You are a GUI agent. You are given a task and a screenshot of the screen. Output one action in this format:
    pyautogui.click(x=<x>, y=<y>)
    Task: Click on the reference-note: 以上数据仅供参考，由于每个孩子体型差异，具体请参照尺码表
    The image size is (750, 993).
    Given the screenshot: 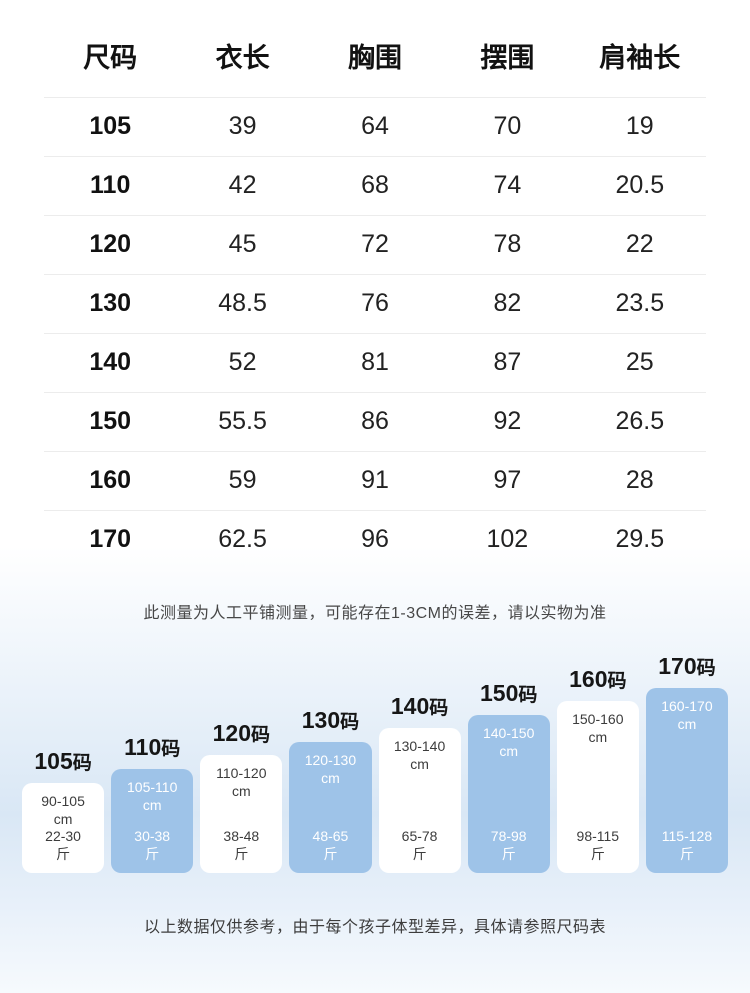 What is the action you would take?
    pyautogui.click(x=374, y=927)
    